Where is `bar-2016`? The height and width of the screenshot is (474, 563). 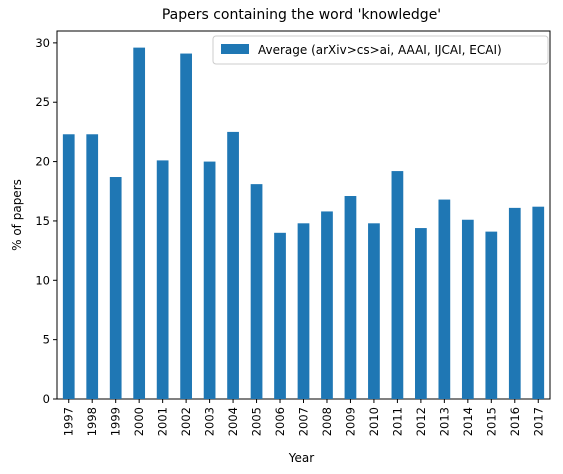
bar-2016 is located at coordinates (514, 303).